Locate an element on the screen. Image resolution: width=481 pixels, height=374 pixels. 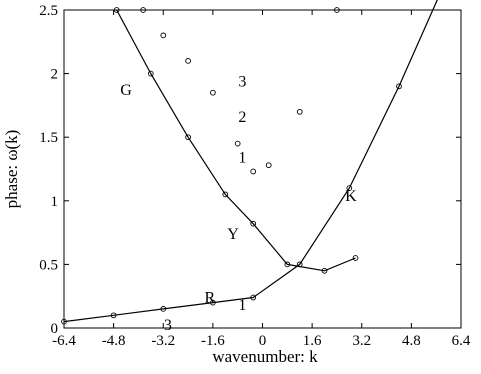
x-tick-label: -1.6 is located at coordinates (213, 341).